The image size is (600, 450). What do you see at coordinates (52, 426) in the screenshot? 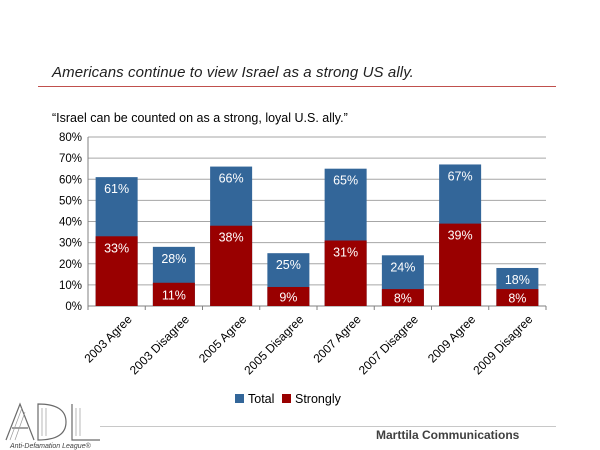
I see `adl-logo: Anti-Defamation League®` at bounding box center [52, 426].